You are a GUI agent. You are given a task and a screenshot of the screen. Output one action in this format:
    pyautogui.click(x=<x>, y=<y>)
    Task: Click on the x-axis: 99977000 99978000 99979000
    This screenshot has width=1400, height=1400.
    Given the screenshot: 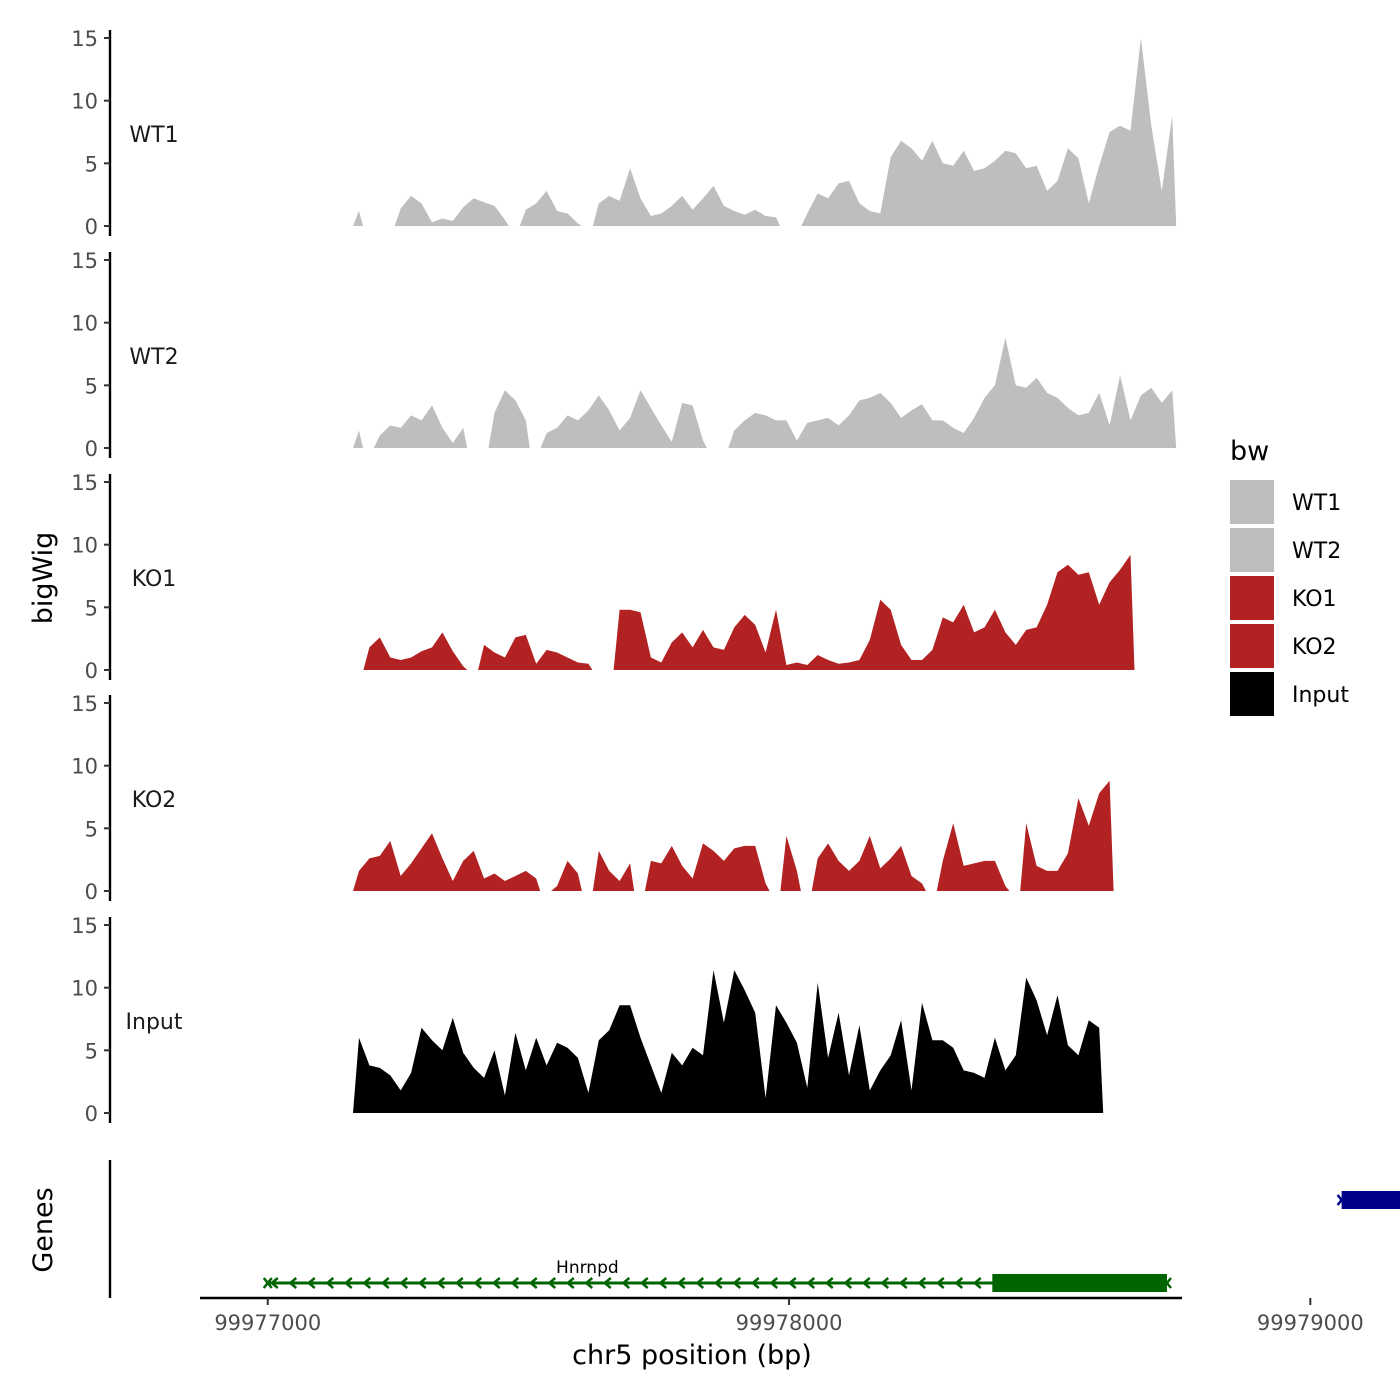 What is the action you would take?
    pyautogui.click(x=782, y=1315)
    